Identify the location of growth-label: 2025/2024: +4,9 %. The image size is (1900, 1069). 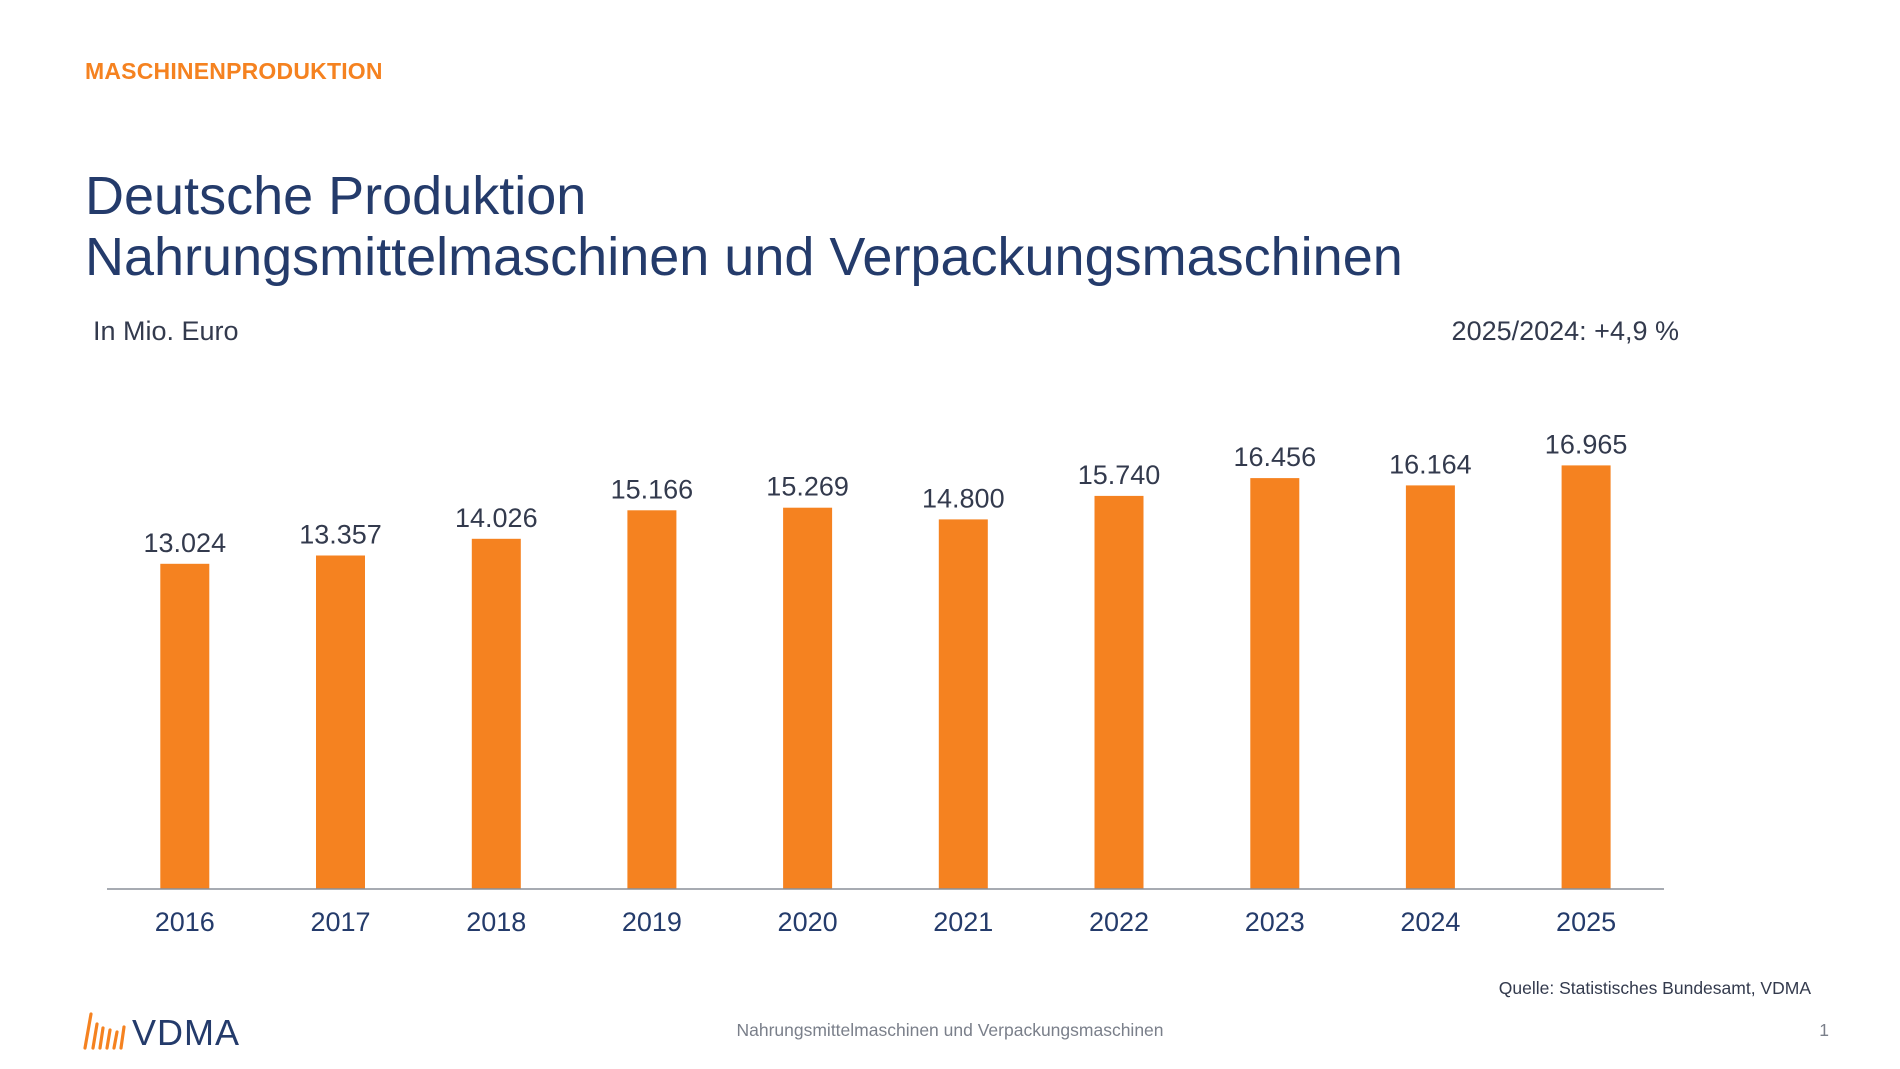
(1565, 331).